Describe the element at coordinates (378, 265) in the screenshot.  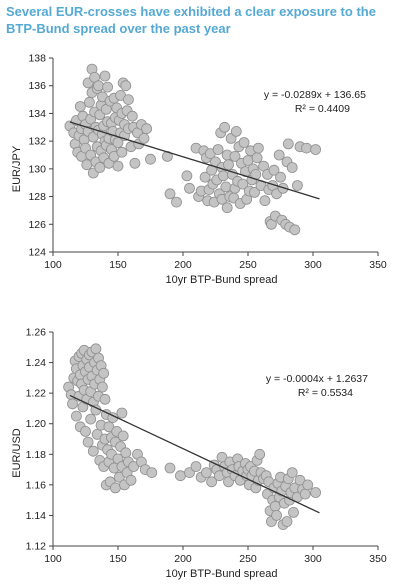
I see `x-tick-label: 350` at that location.